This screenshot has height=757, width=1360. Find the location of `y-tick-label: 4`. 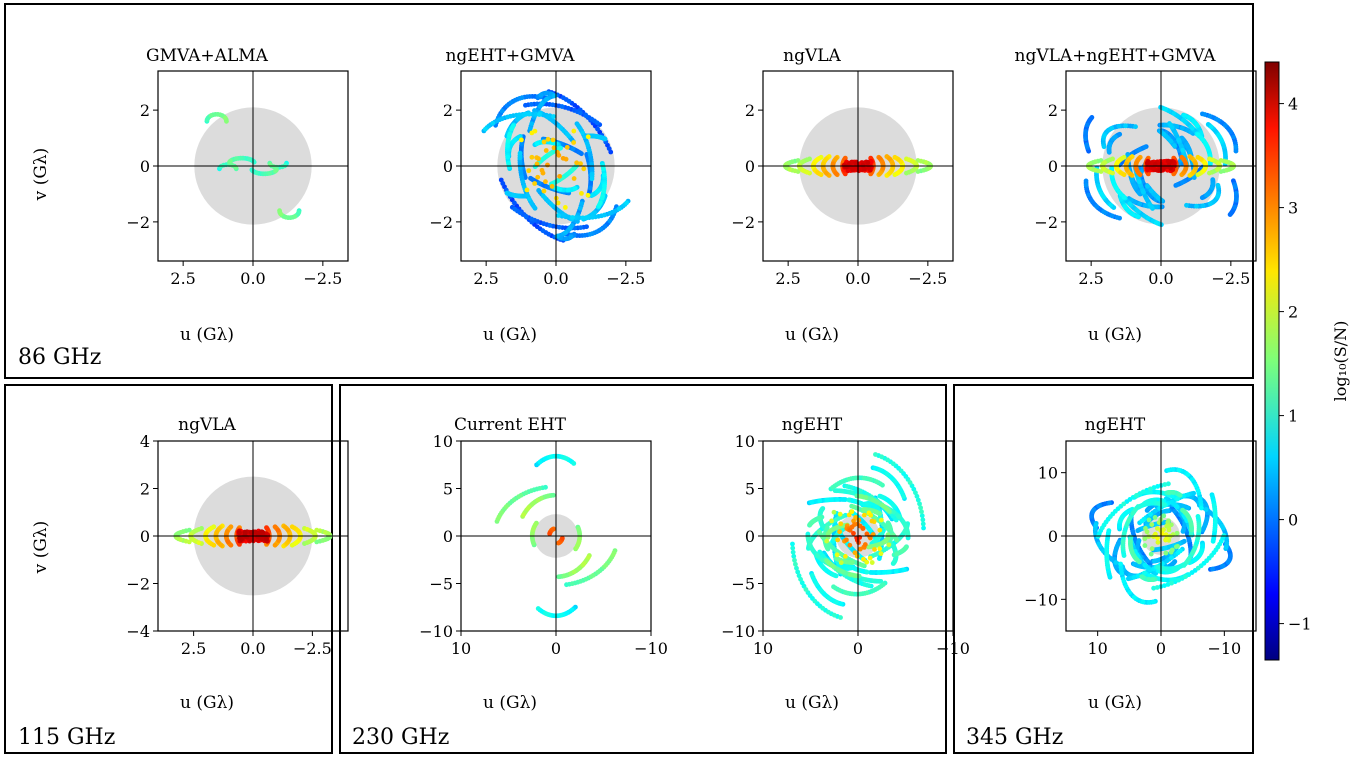

y-tick-label: 4 is located at coordinates (145, 441).